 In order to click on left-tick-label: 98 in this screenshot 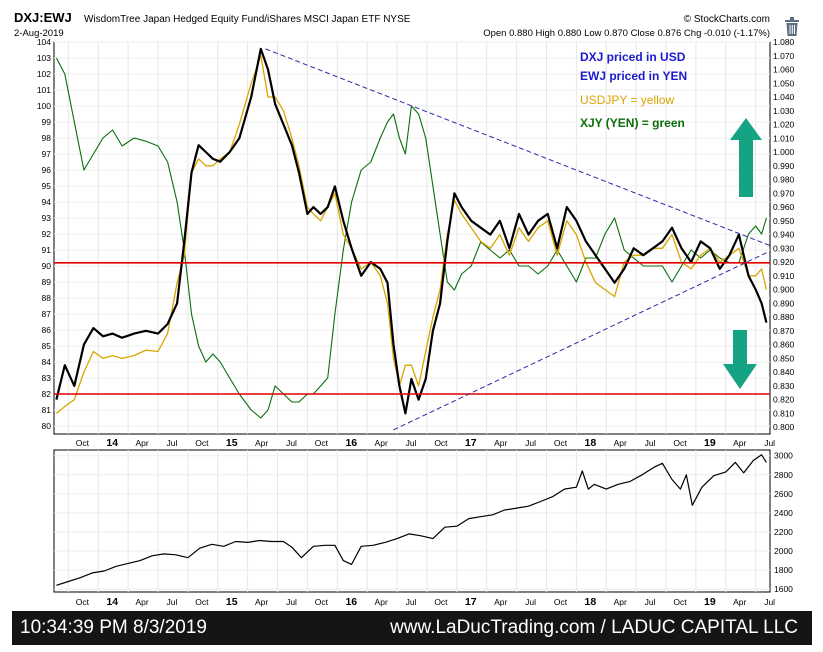, I will do `click(47, 138)`.